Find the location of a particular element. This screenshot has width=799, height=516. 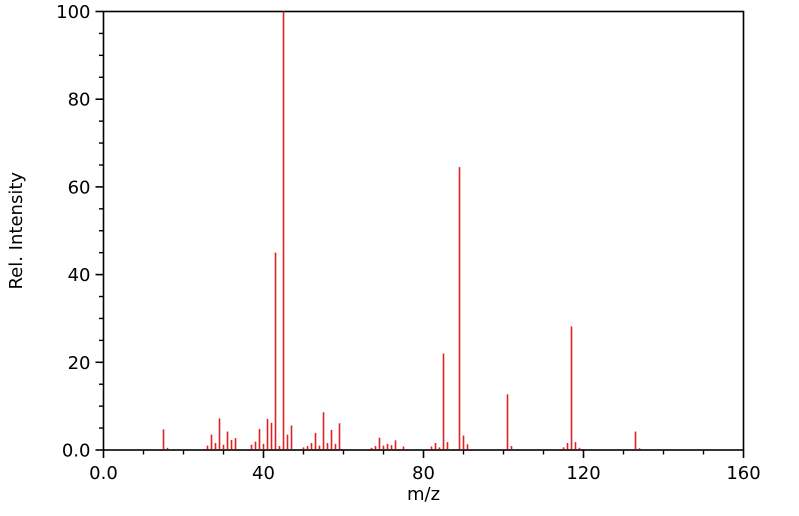

y-tick-label: 20 is located at coordinates (79, 363).